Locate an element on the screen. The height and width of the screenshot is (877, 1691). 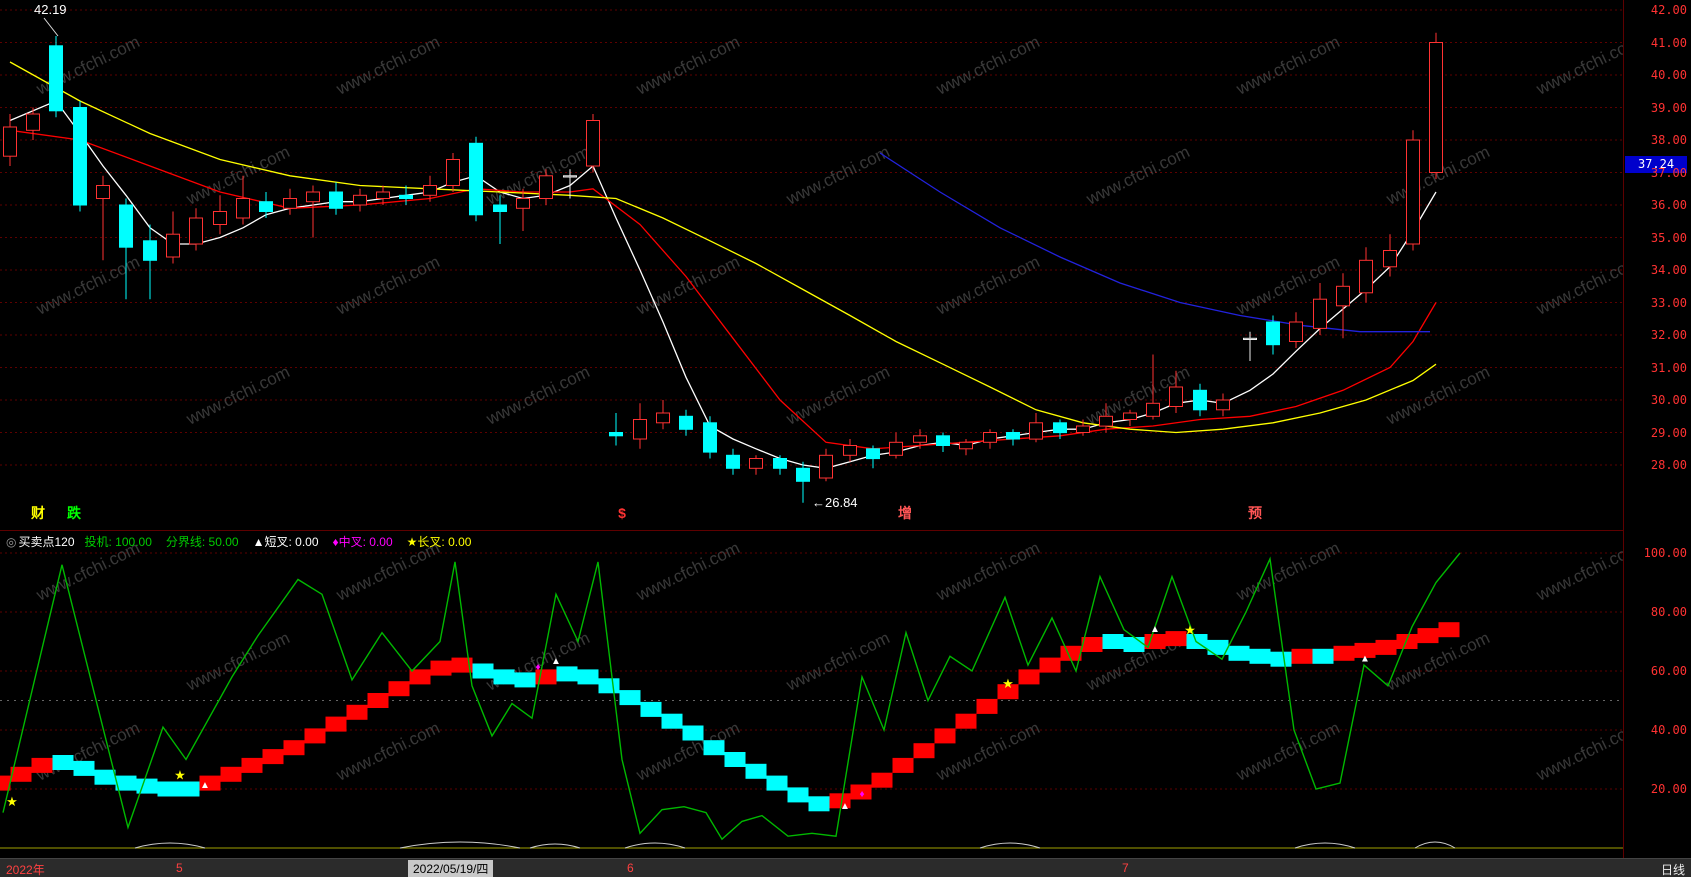
indicator-name: 买卖点120 is located at coordinates (46, 542).